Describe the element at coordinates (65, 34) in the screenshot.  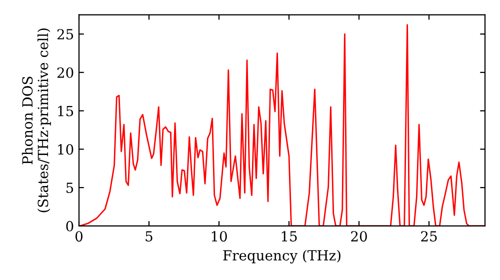
I see `y-tick-label: 25` at that location.